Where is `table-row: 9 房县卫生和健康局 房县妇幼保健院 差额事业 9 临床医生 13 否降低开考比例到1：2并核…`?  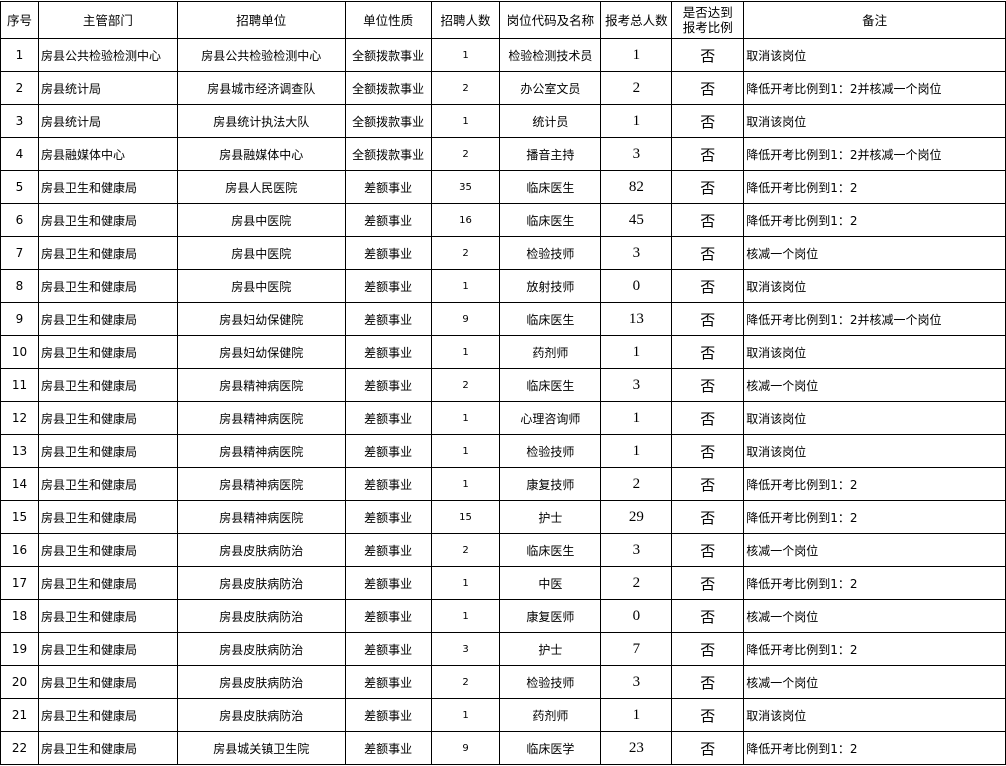
table-row: 9 房县卫生和健康局 房县妇幼保健院 差额事业 9 临床医生 13 否降低开考比例到1：2并核… is located at coordinates (503, 319).